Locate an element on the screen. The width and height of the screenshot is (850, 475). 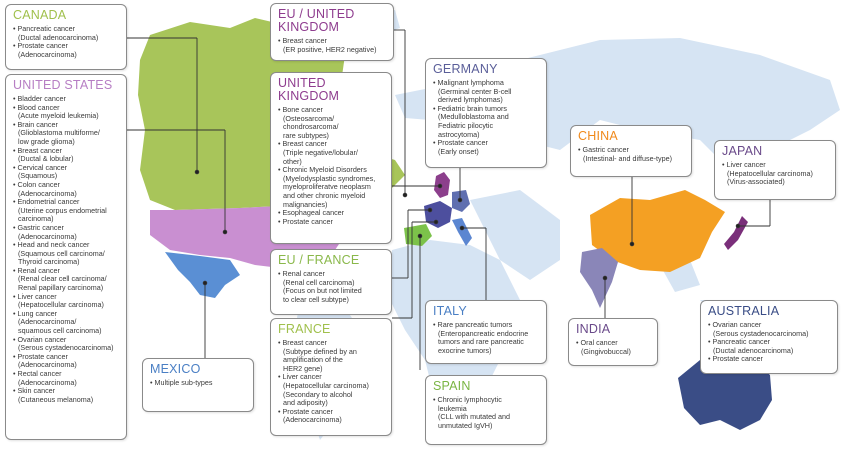
cancer-subtype-line: (Myelodysplastic syndromes, is located at coordinates (329, 178).